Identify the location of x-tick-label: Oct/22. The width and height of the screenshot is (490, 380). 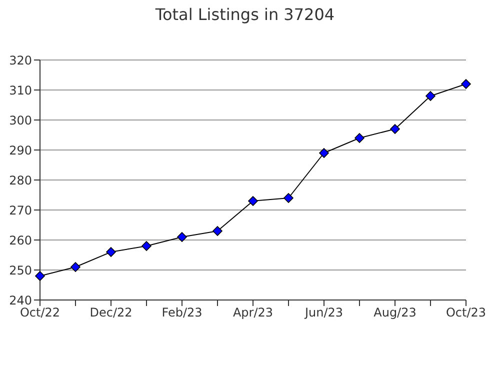
(40, 313).